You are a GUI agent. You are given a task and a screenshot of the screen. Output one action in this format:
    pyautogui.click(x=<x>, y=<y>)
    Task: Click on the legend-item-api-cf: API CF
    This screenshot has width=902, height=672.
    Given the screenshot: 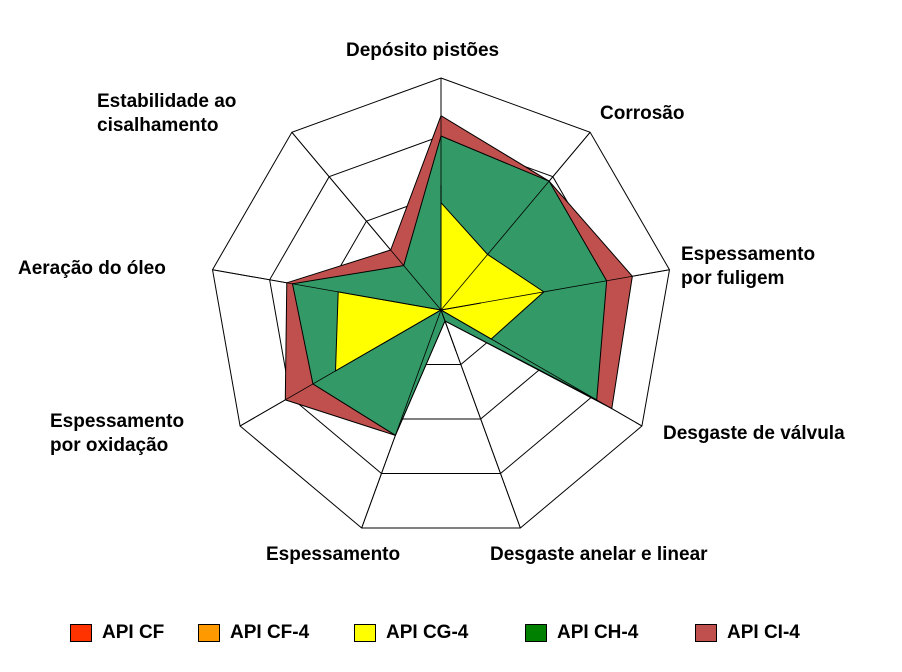 What is the action you would take?
    pyautogui.click(x=117, y=633)
    